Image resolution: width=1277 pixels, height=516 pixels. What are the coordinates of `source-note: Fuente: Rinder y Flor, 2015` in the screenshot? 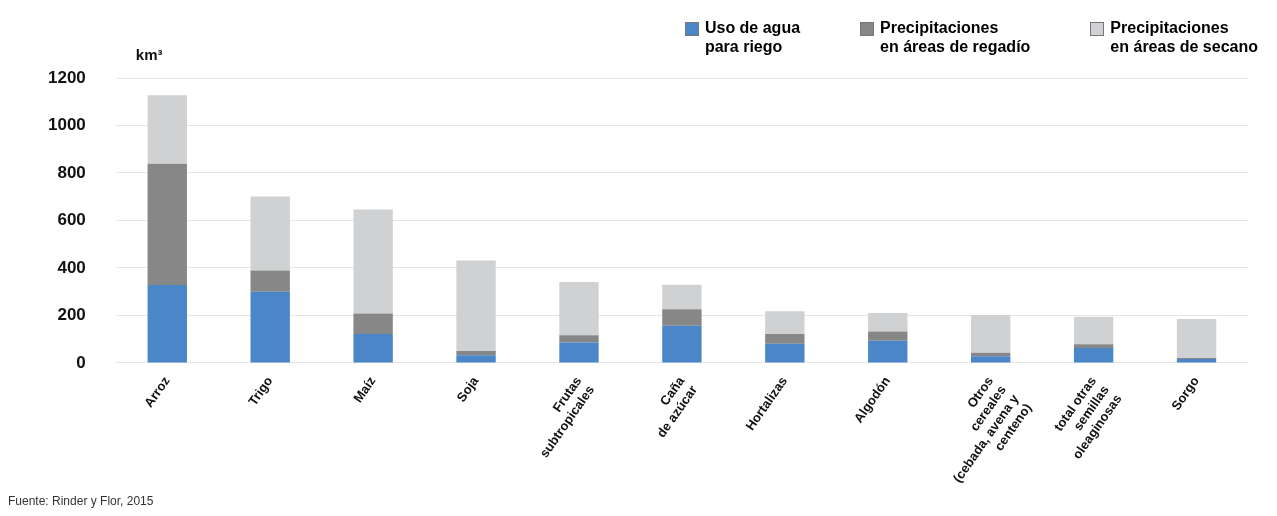 It's located at (81, 501).